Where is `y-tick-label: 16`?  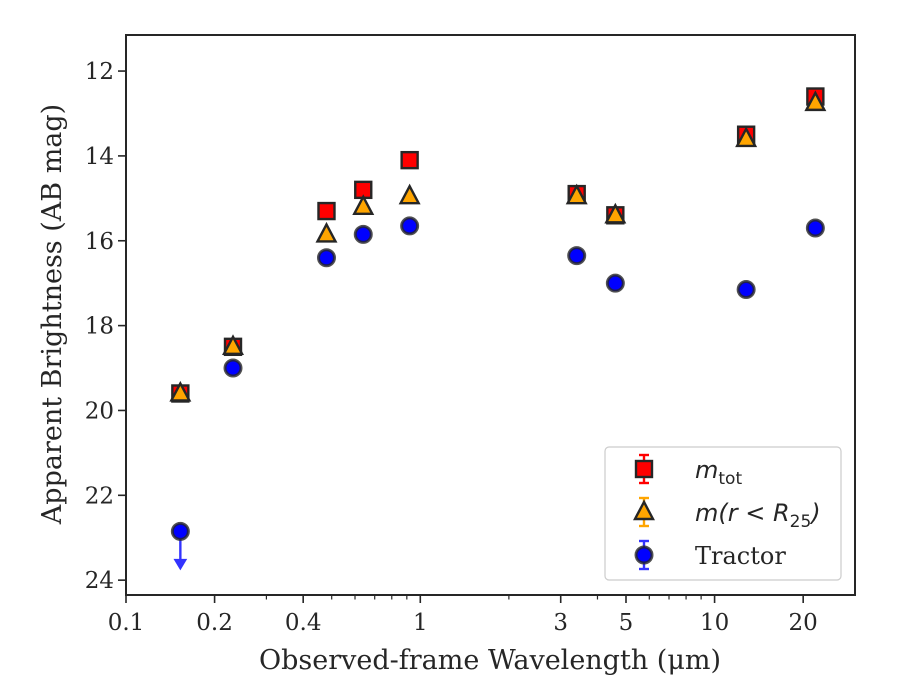
y-tick-label: 16 is located at coordinates (99, 242).